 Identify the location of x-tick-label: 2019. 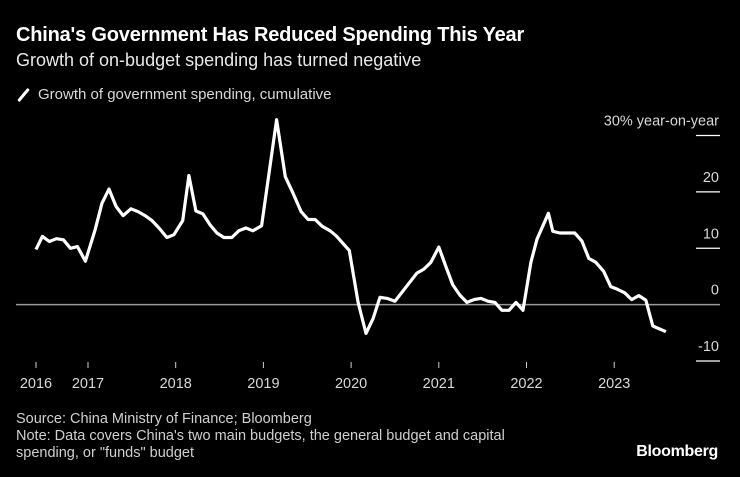
(263, 384).